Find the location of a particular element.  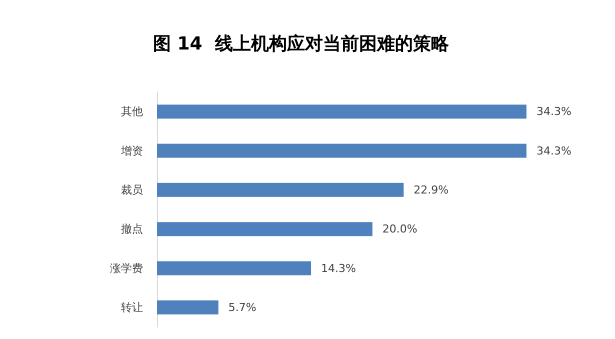

y-tick-label: 其他 is located at coordinates (132, 111).